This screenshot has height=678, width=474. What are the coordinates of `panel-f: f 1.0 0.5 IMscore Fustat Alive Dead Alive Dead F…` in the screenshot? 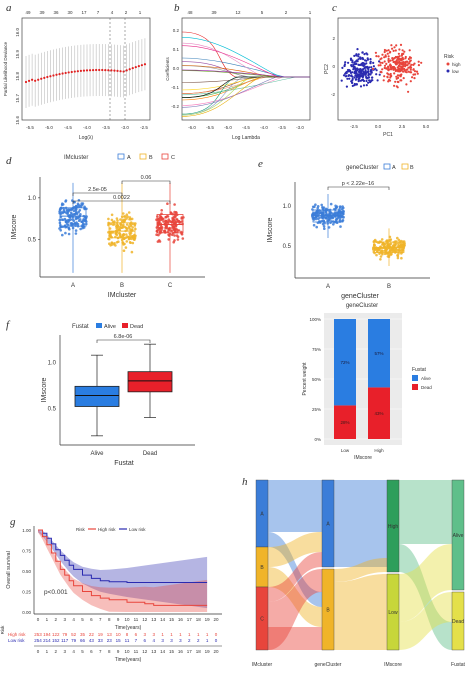 It's located at (107, 386).